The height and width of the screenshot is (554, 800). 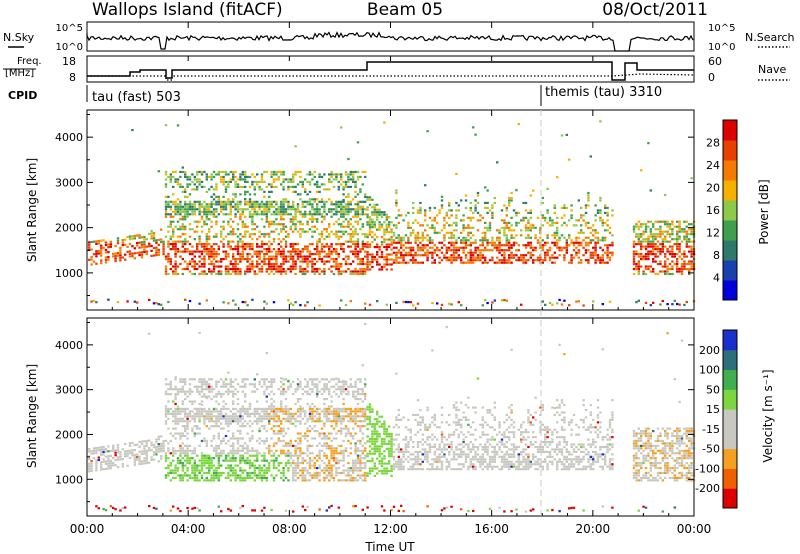 I want to click on y-tick-label: 3000, so click(x=69, y=182).